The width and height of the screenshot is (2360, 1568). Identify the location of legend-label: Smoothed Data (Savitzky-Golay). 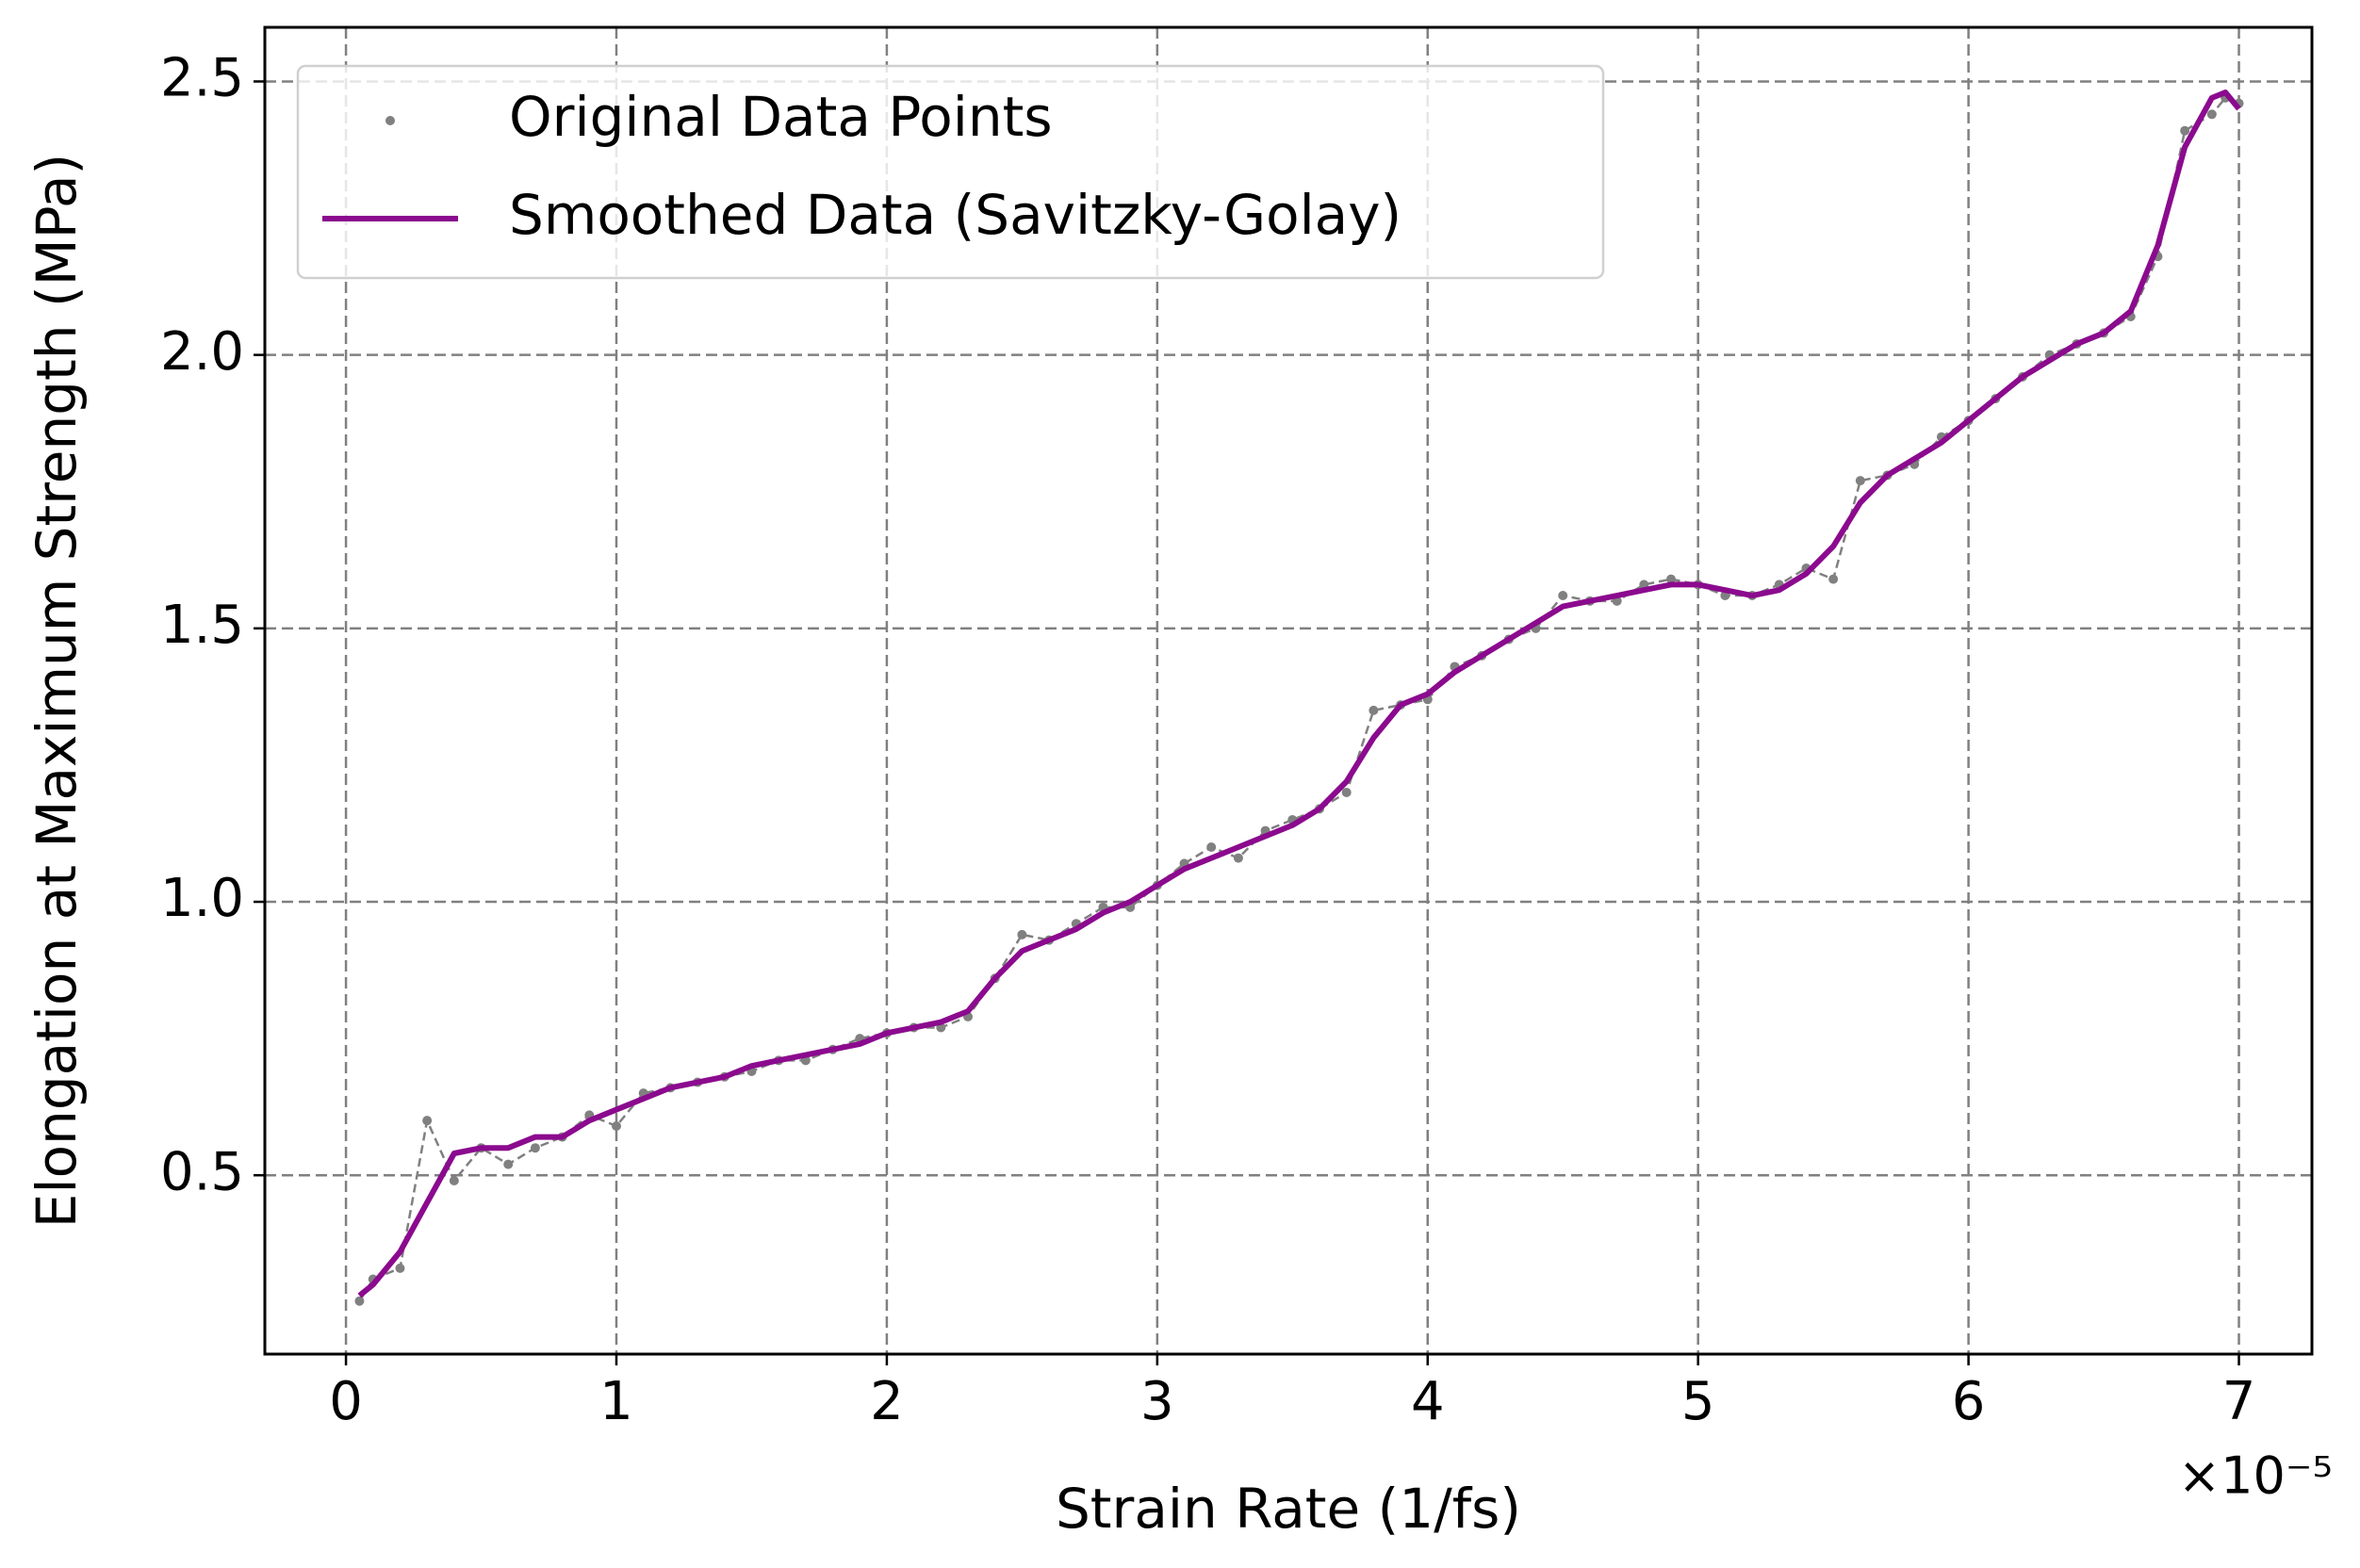
(955, 215).